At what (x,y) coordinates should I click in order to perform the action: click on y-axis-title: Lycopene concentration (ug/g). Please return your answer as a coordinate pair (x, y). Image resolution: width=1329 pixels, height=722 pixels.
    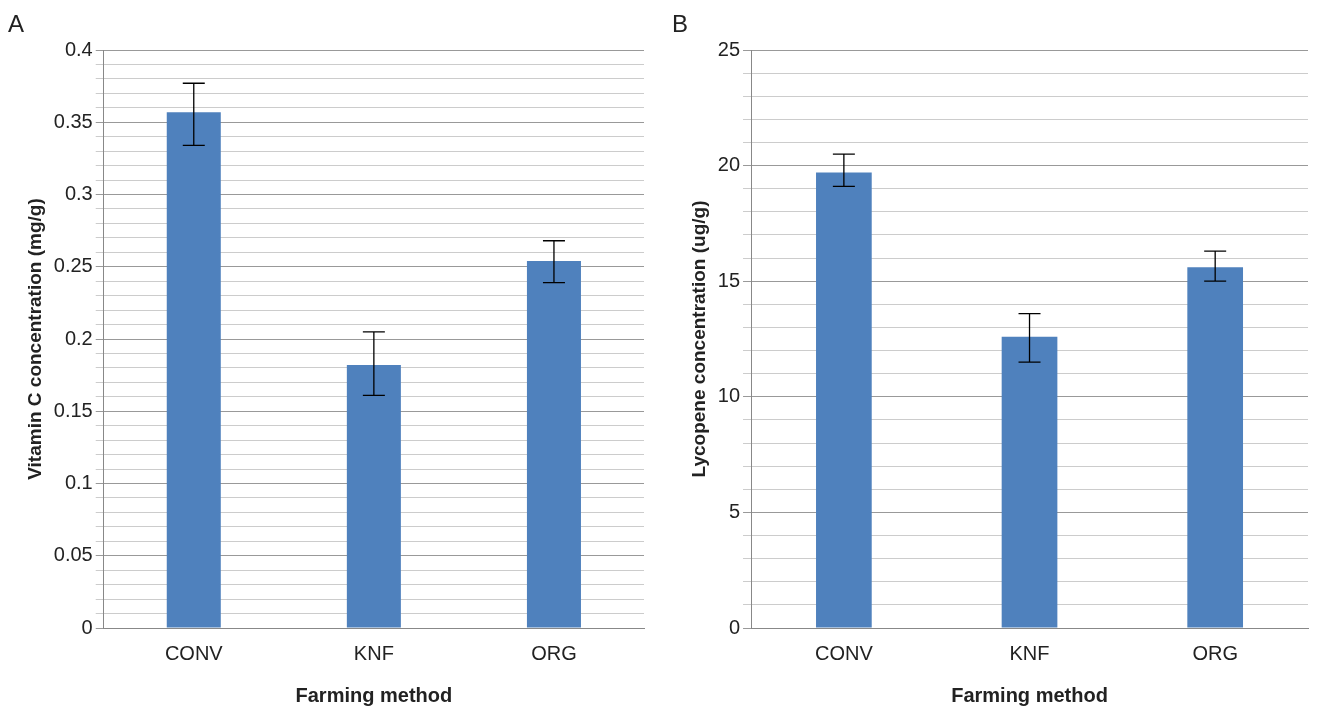
    Looking at the image, I should click on (698, 339).